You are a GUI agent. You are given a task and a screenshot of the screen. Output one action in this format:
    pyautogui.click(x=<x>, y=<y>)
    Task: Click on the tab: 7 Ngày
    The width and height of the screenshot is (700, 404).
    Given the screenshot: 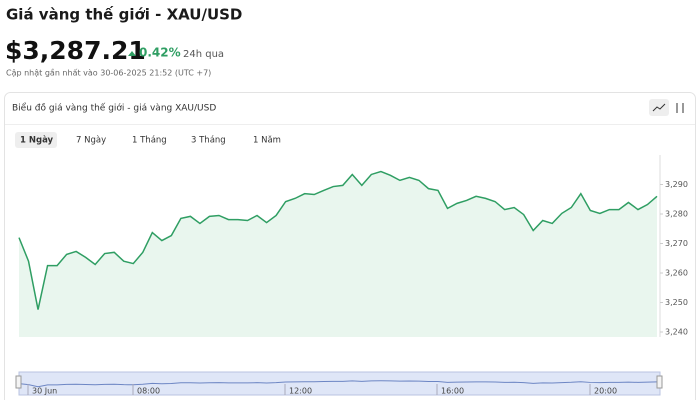 What is the action you would take?
    pyautogui.click(x=91, y=141)
    